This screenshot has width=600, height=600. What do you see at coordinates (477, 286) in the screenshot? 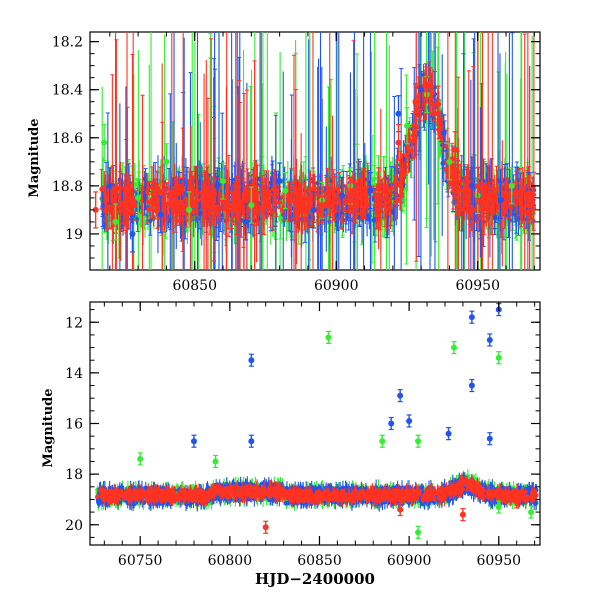
I see `c1-x-tick-label: 60950` at bounding box center [477, 286].